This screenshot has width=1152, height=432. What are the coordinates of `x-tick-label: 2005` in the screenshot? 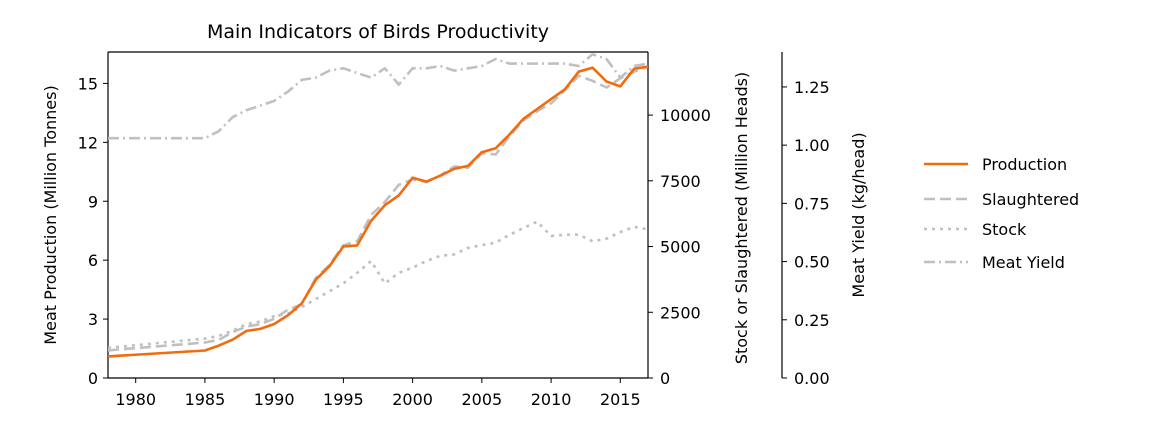 It's located at (481, 399).